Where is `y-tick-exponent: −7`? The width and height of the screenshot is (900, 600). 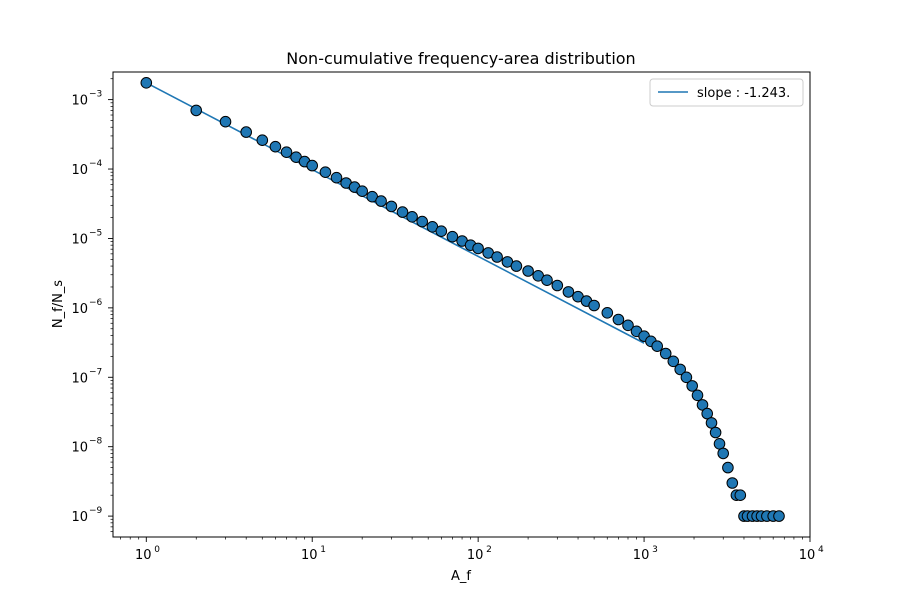 y-tick-exponent: −7 is located at coordinates (95, 372).